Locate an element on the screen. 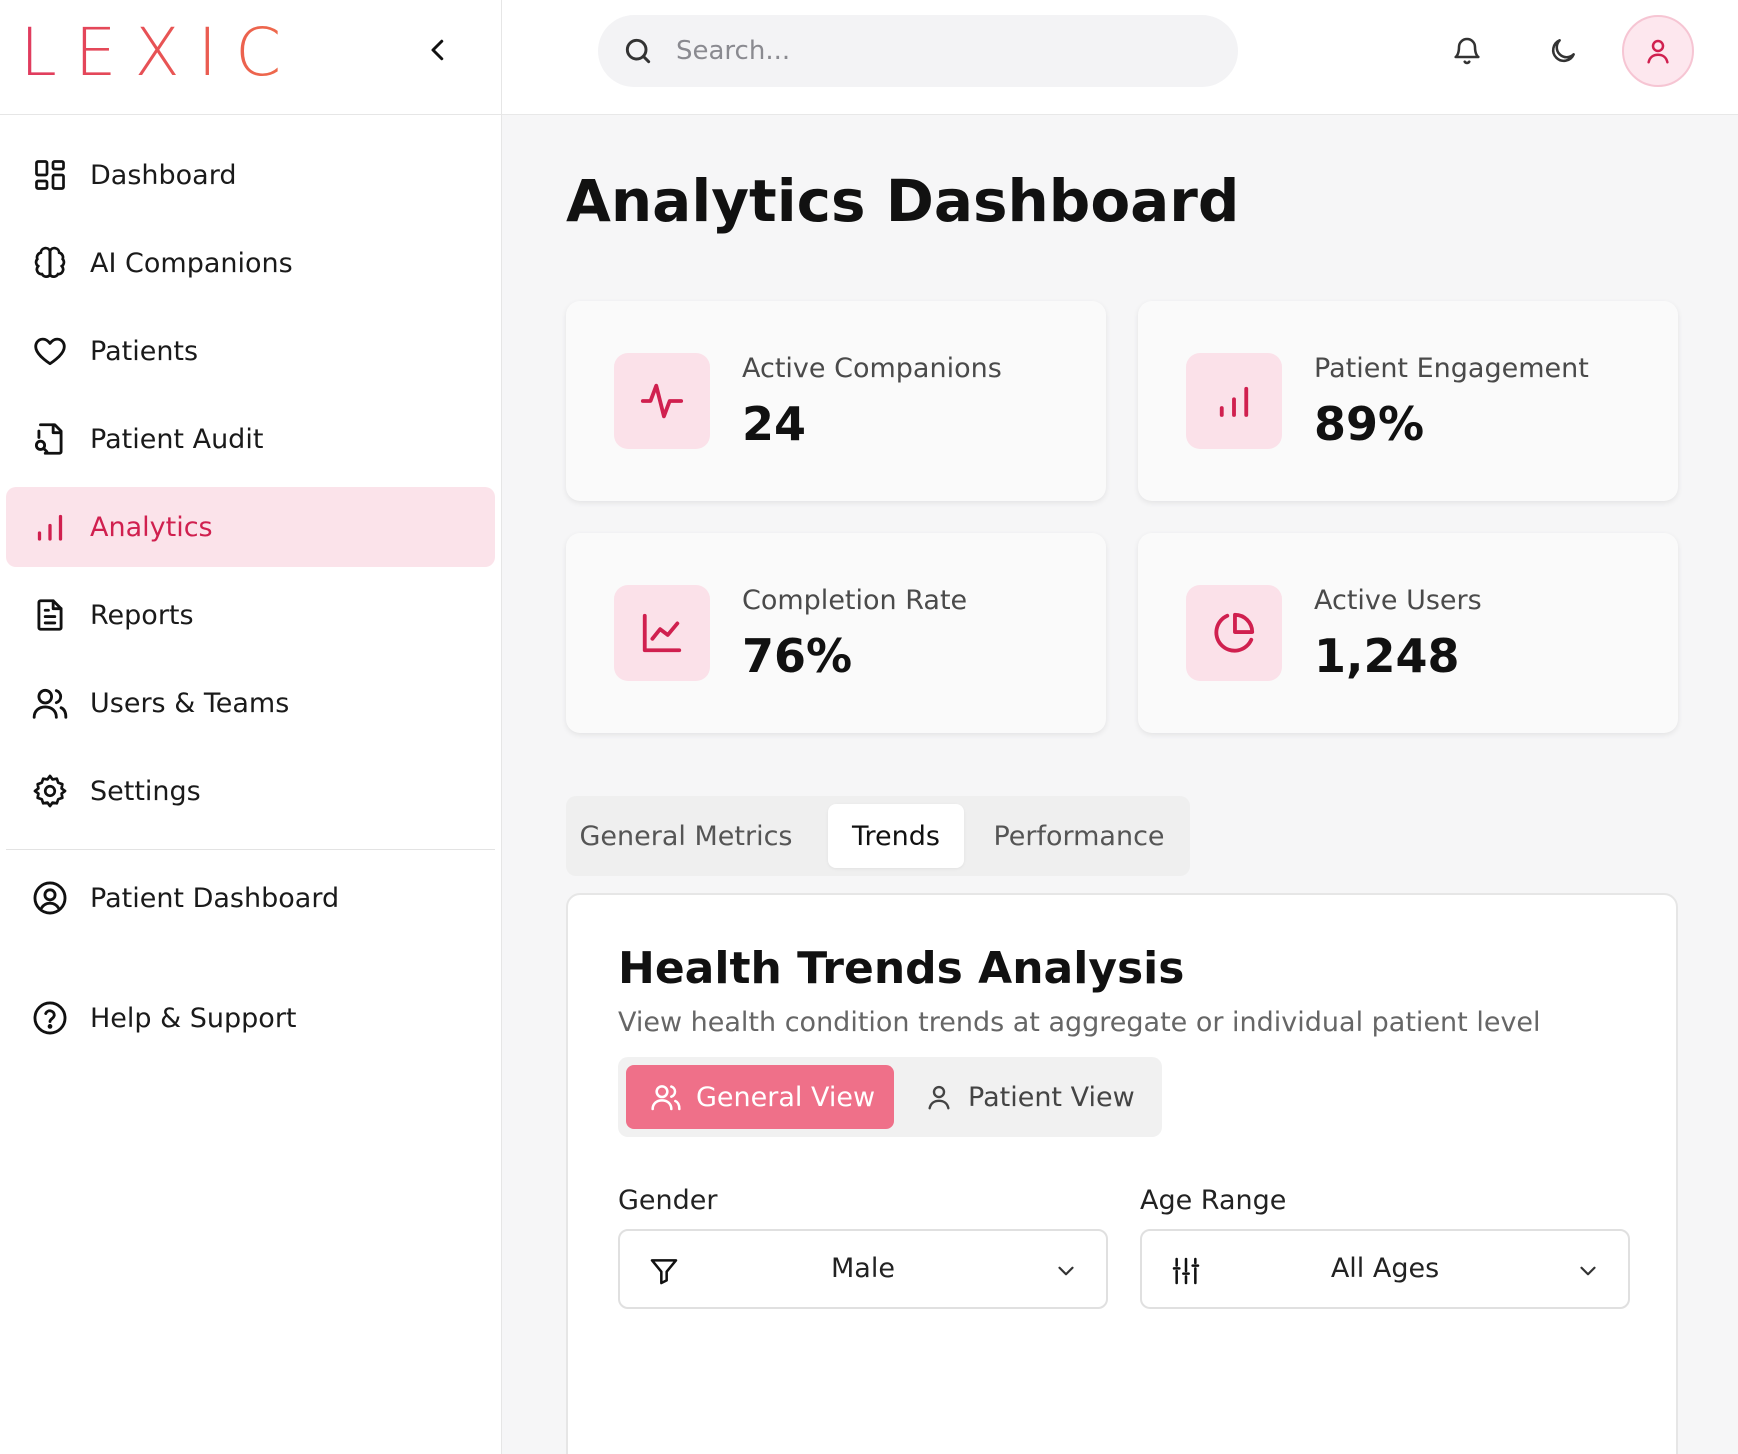 The image size is (1738, 1454). view-toggle: General View Patient View is located at coordinates (890, 1097).